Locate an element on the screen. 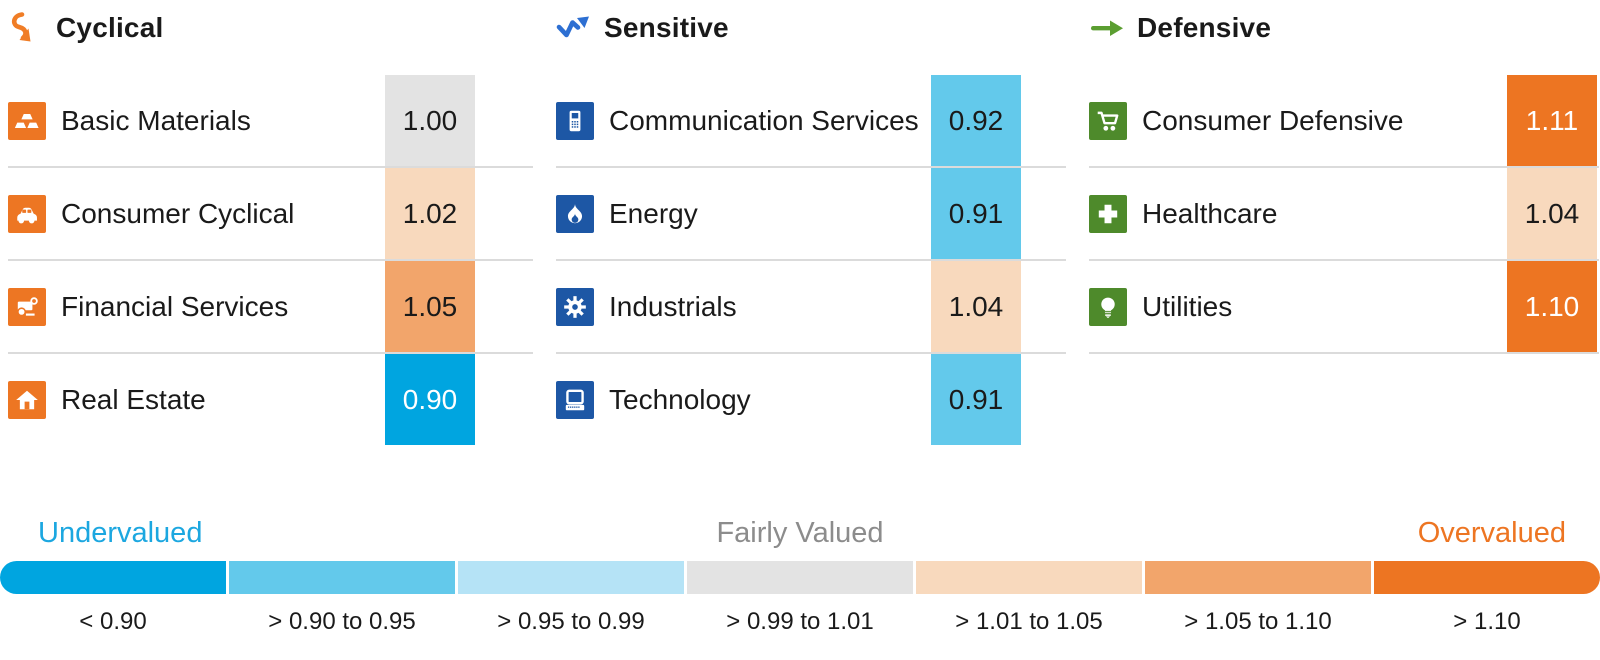  sector-label: Basic Materials is located at coordinates (156, 120).